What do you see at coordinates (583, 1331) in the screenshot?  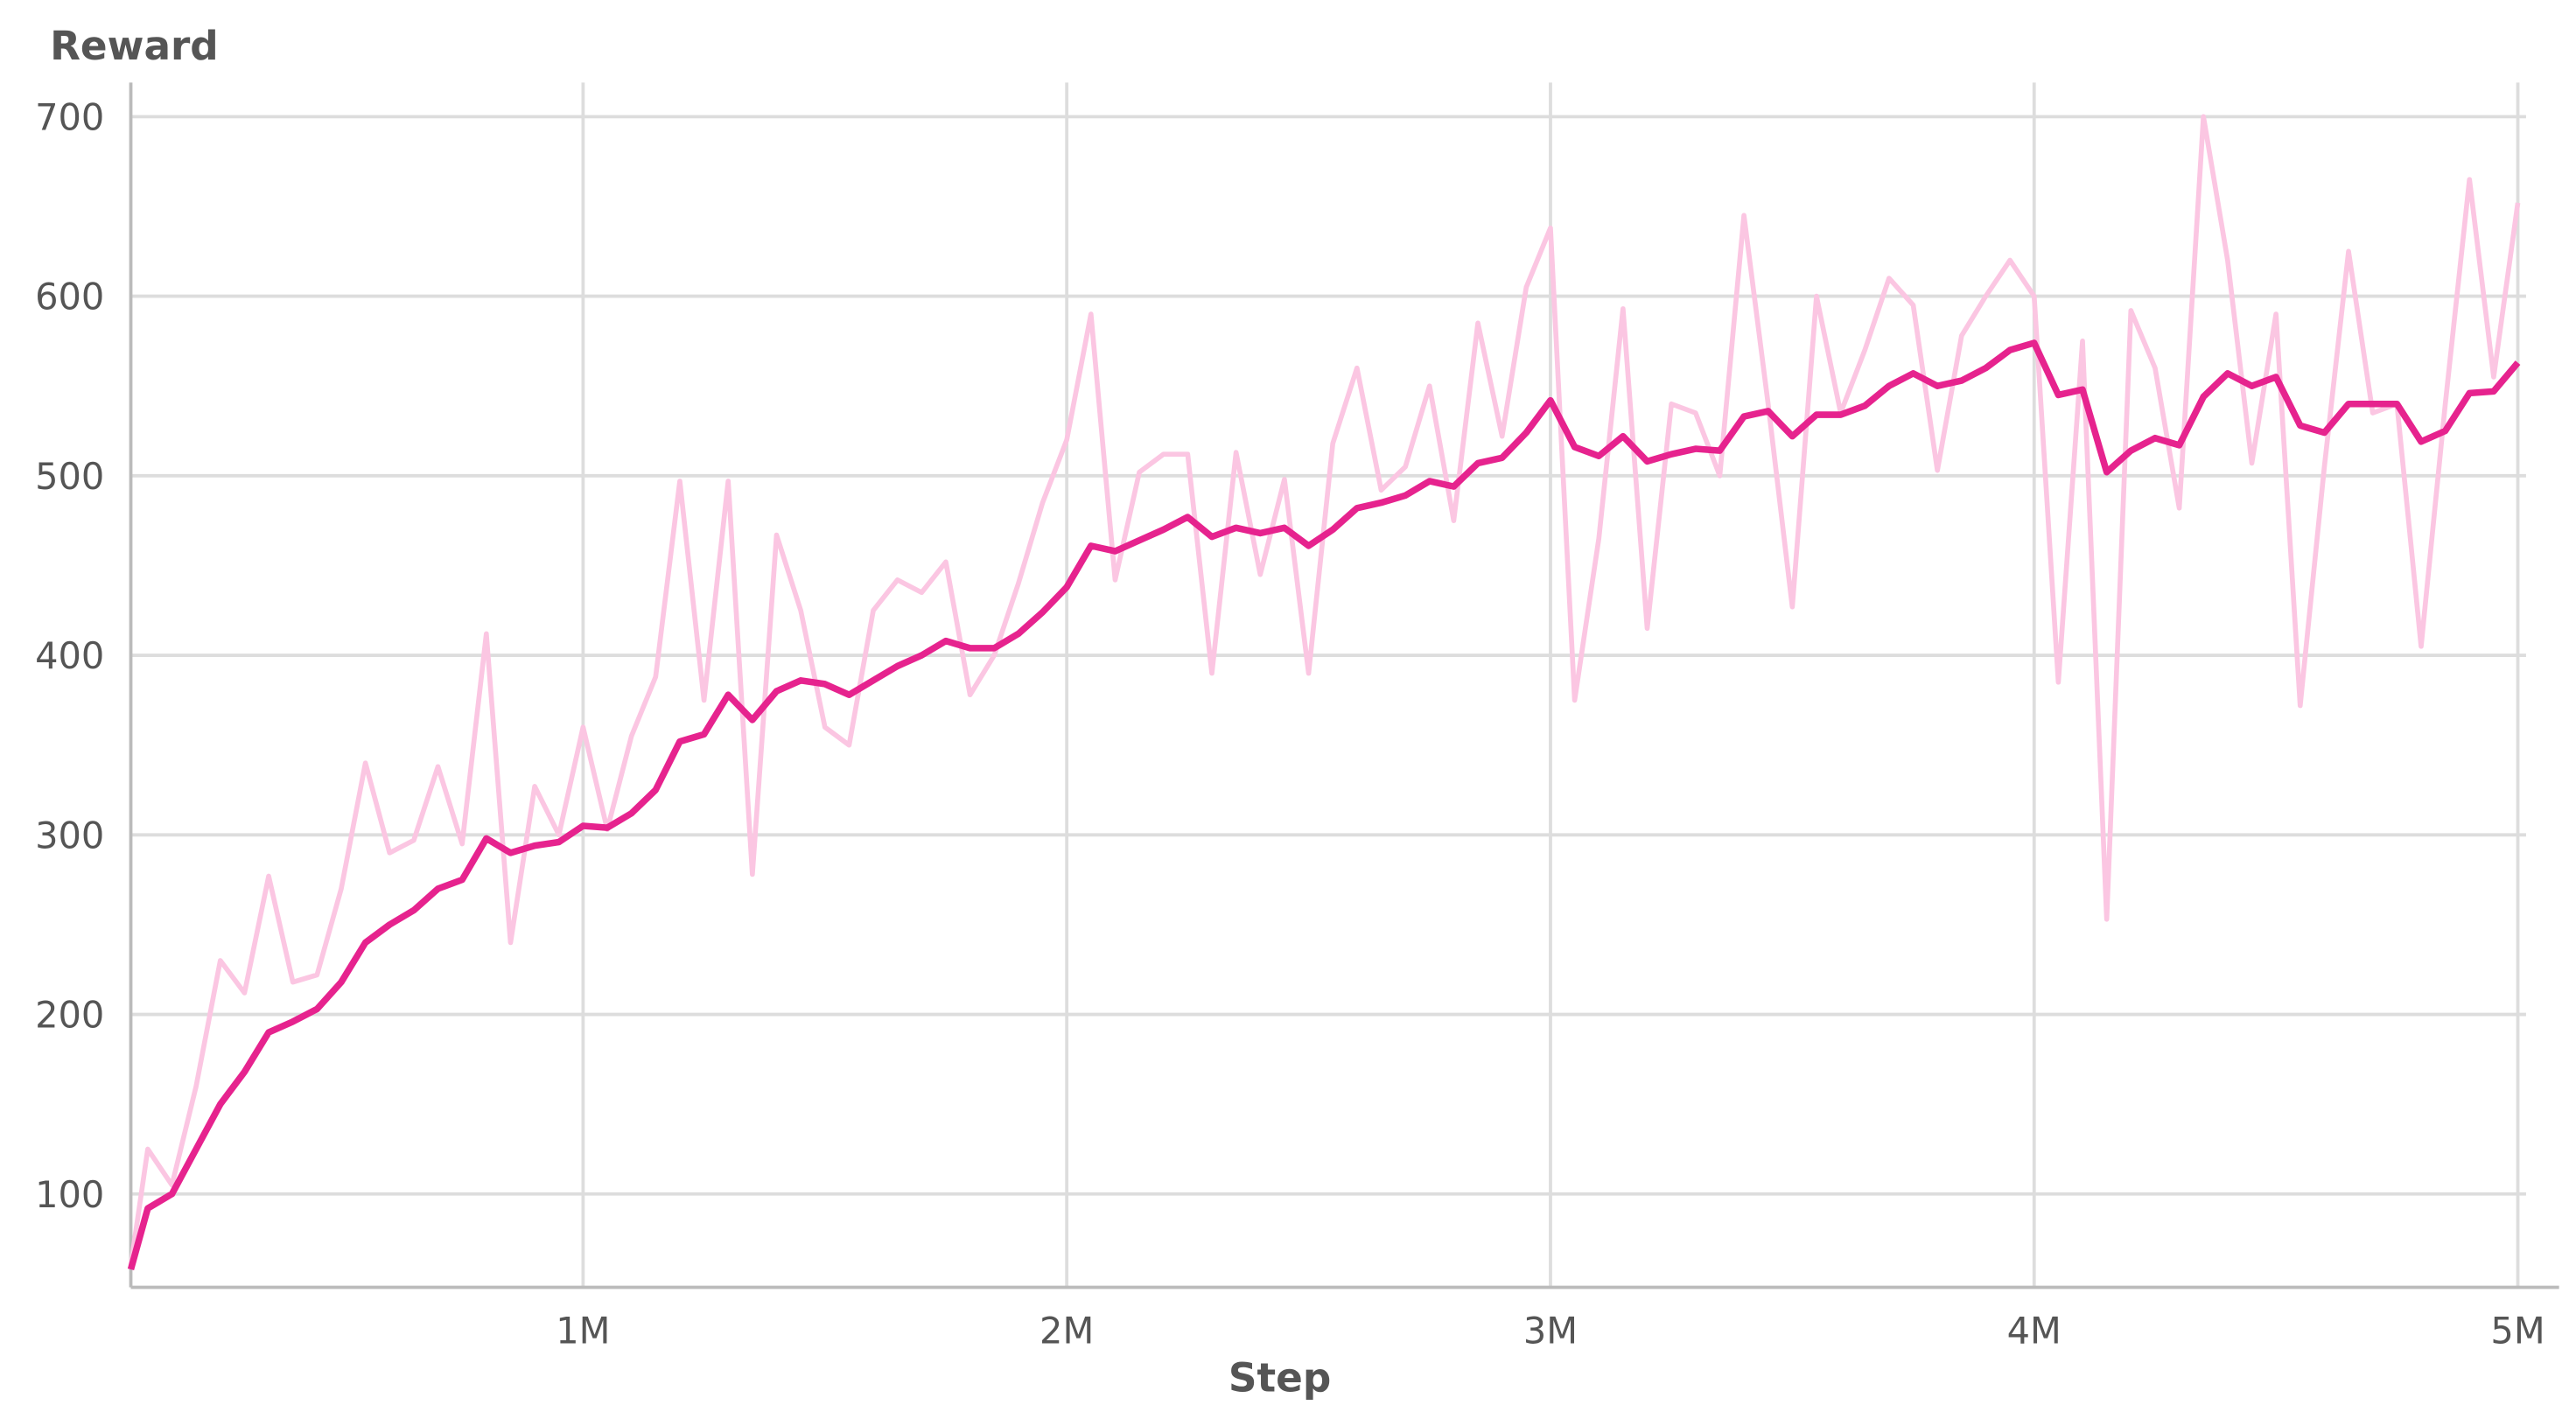 I see `x-tick-label: 1M` at bounding box center [583, 1331].